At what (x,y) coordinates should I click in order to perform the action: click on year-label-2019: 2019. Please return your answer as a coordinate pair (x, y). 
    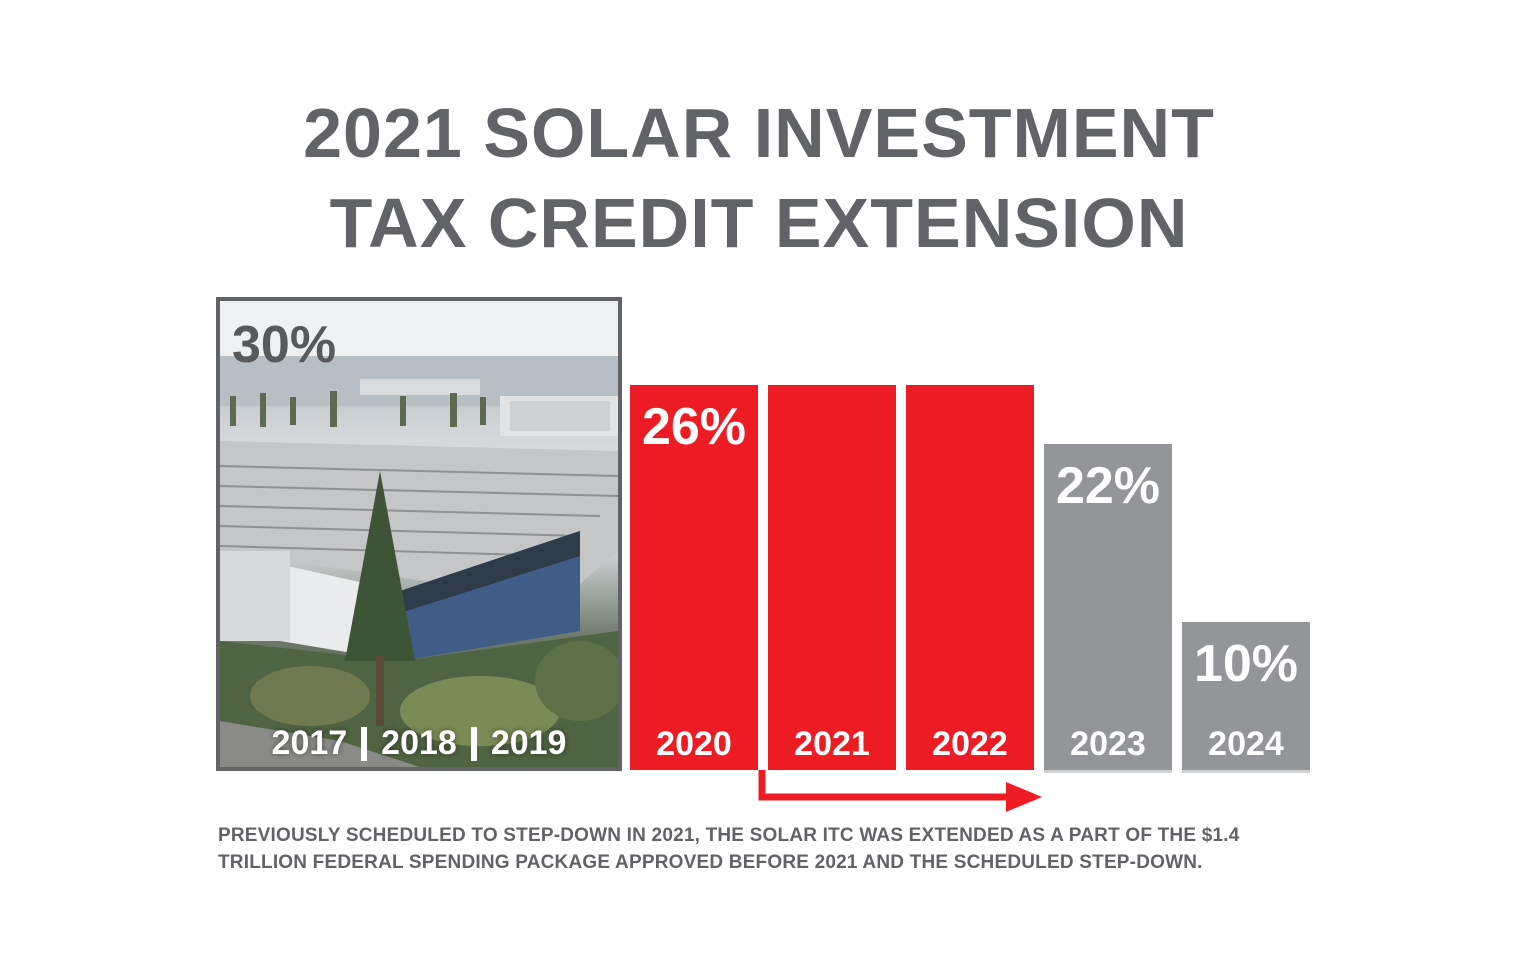
    Looking at the image, I should click on (529, 743).